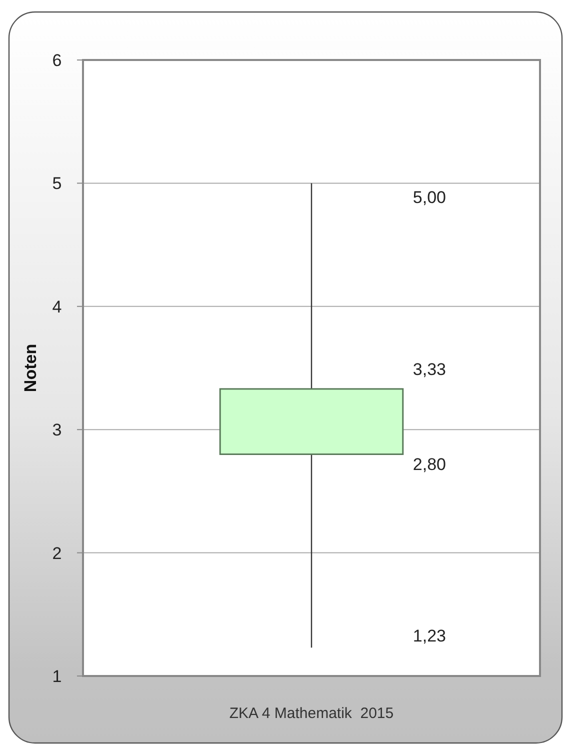 This screenshot has width=569, height=747. Describe the element at coordinates (57, 430) in the screenshot. I see `y-tick-label: 3` at that location.